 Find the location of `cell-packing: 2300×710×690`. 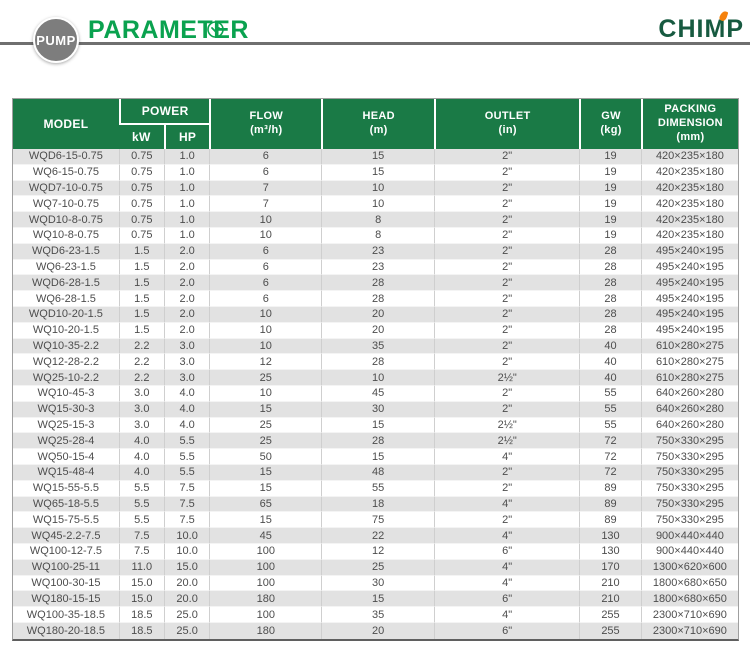

cell-packing: 2300×710×690 is located at coordinates (689, 630).